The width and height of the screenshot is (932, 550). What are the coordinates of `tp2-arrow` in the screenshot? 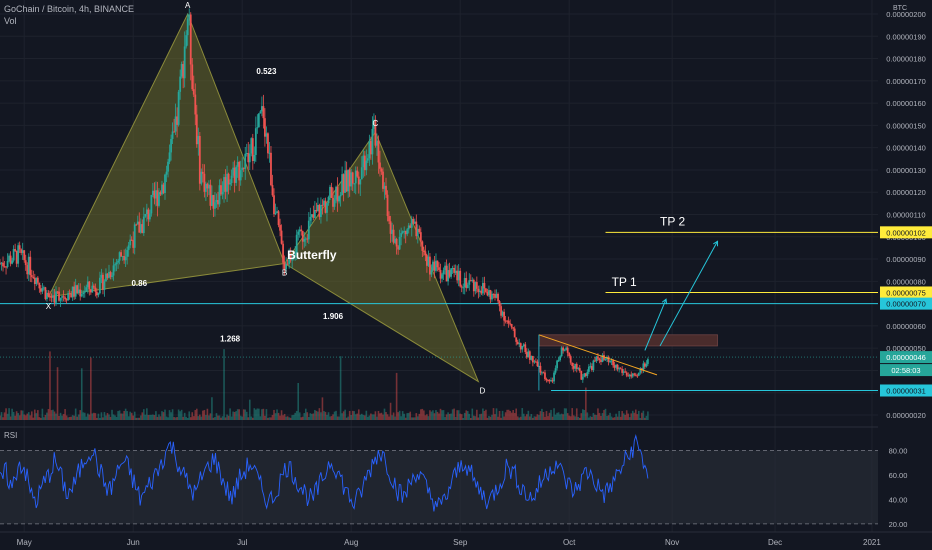 It's located at (688, 293).